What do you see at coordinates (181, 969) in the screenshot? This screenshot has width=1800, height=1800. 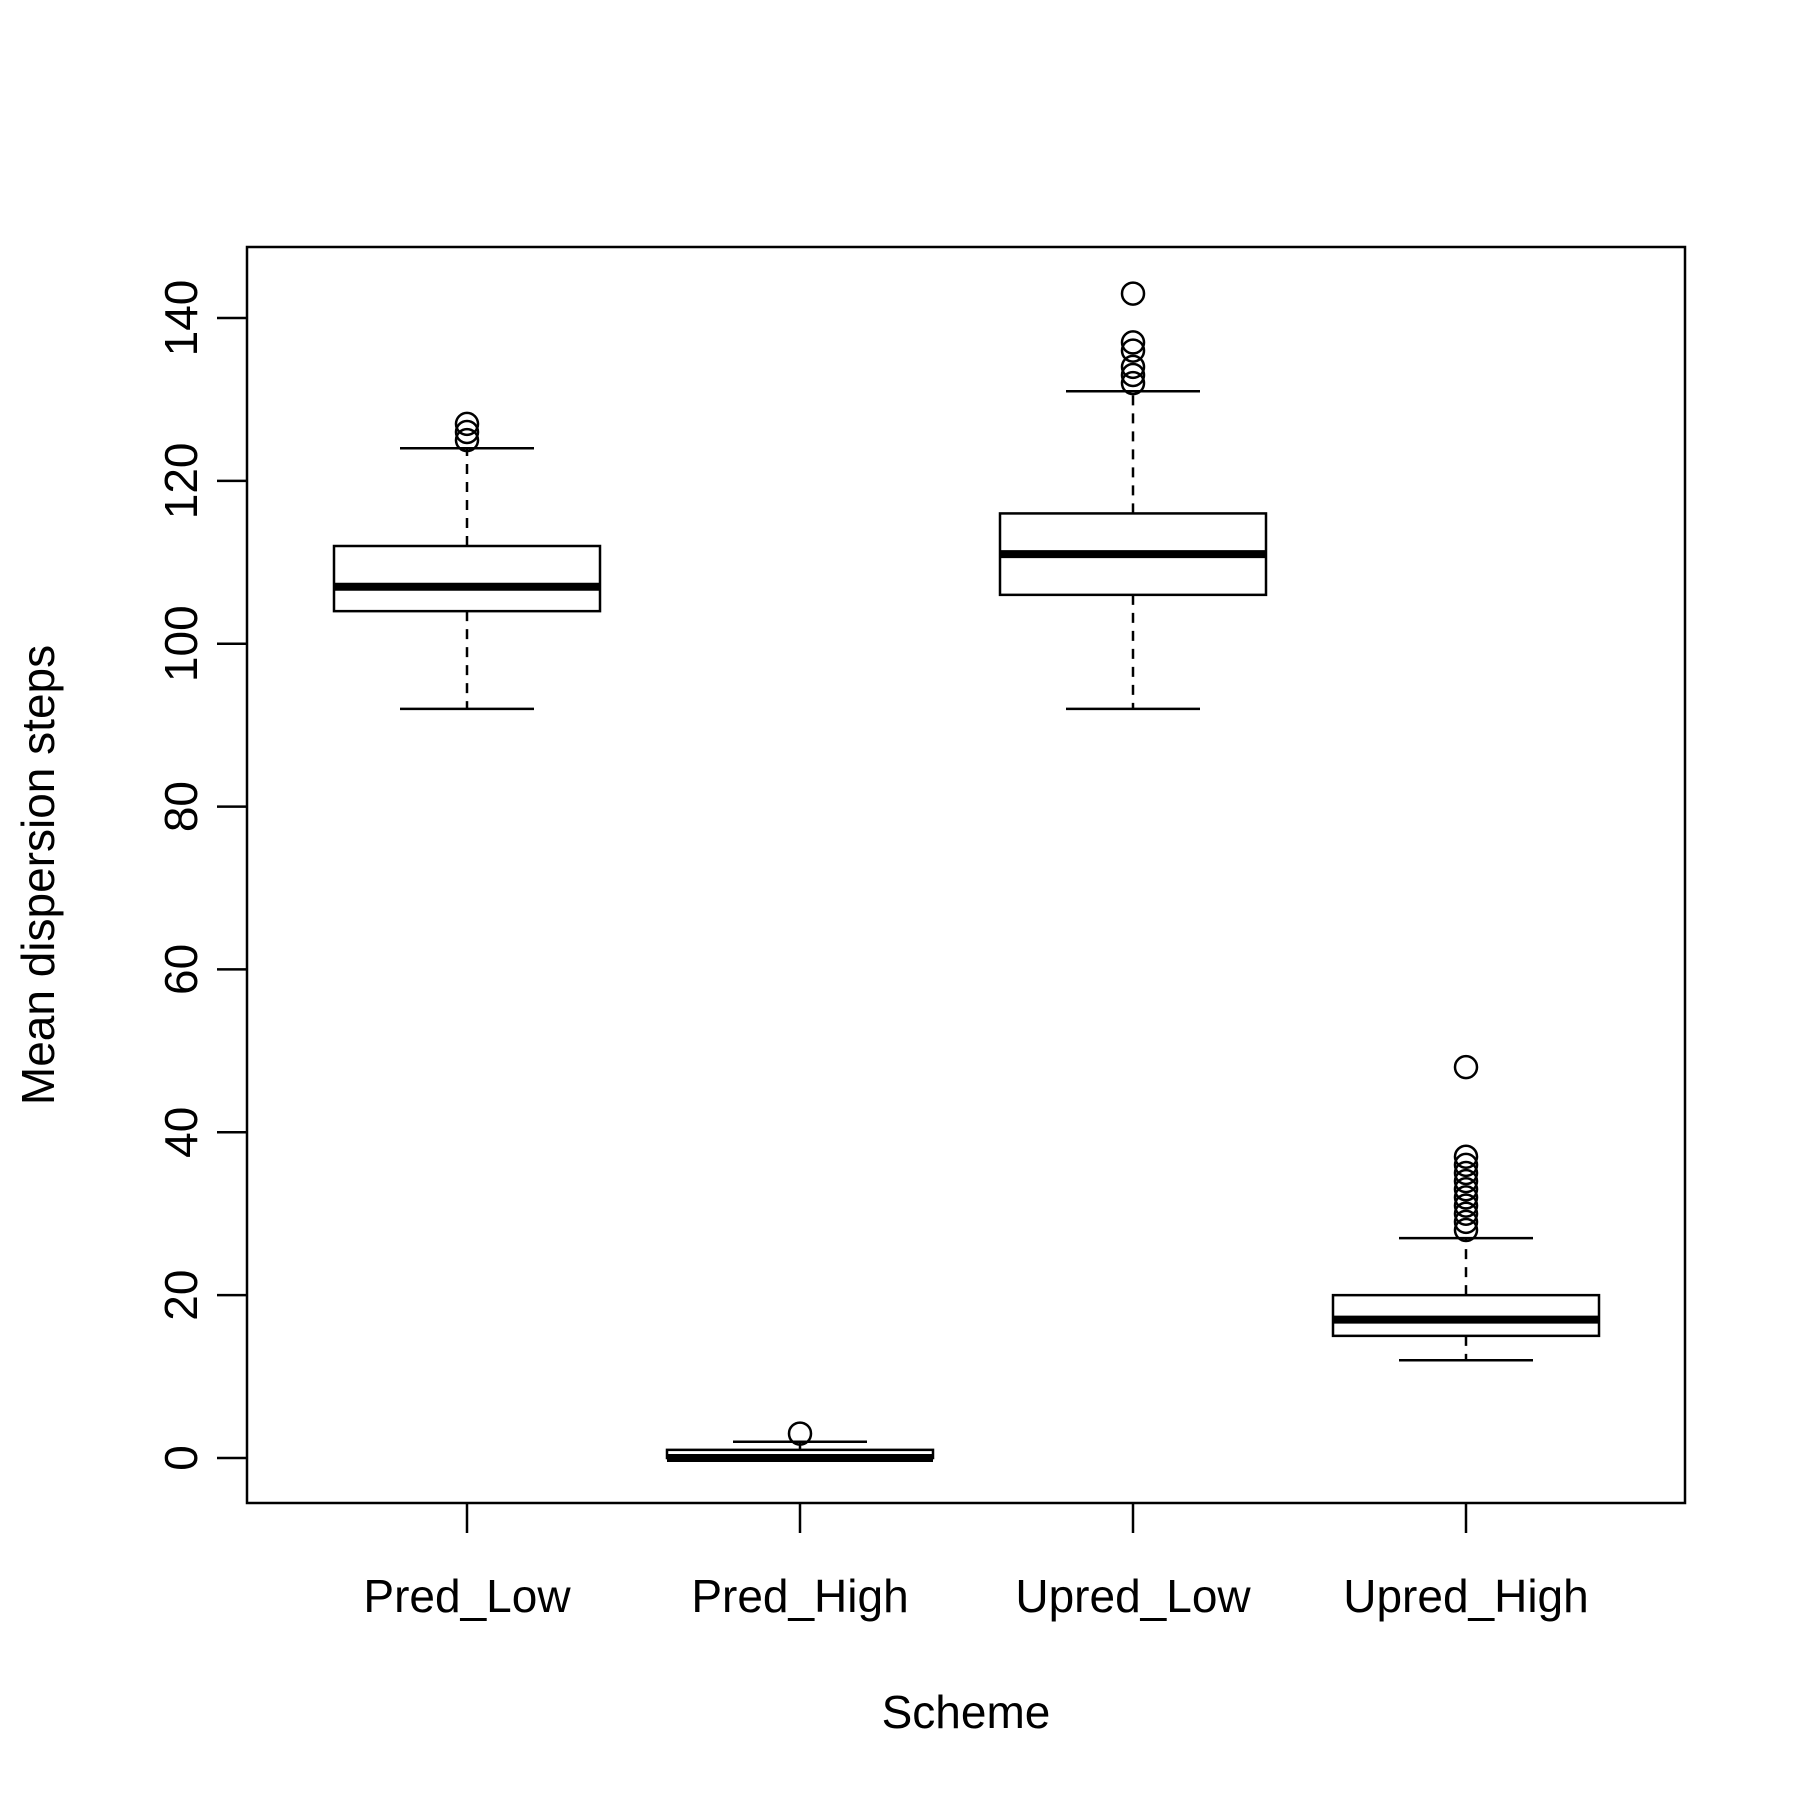 I see `y-tick-label: 60` at bounding box center [181, 969].